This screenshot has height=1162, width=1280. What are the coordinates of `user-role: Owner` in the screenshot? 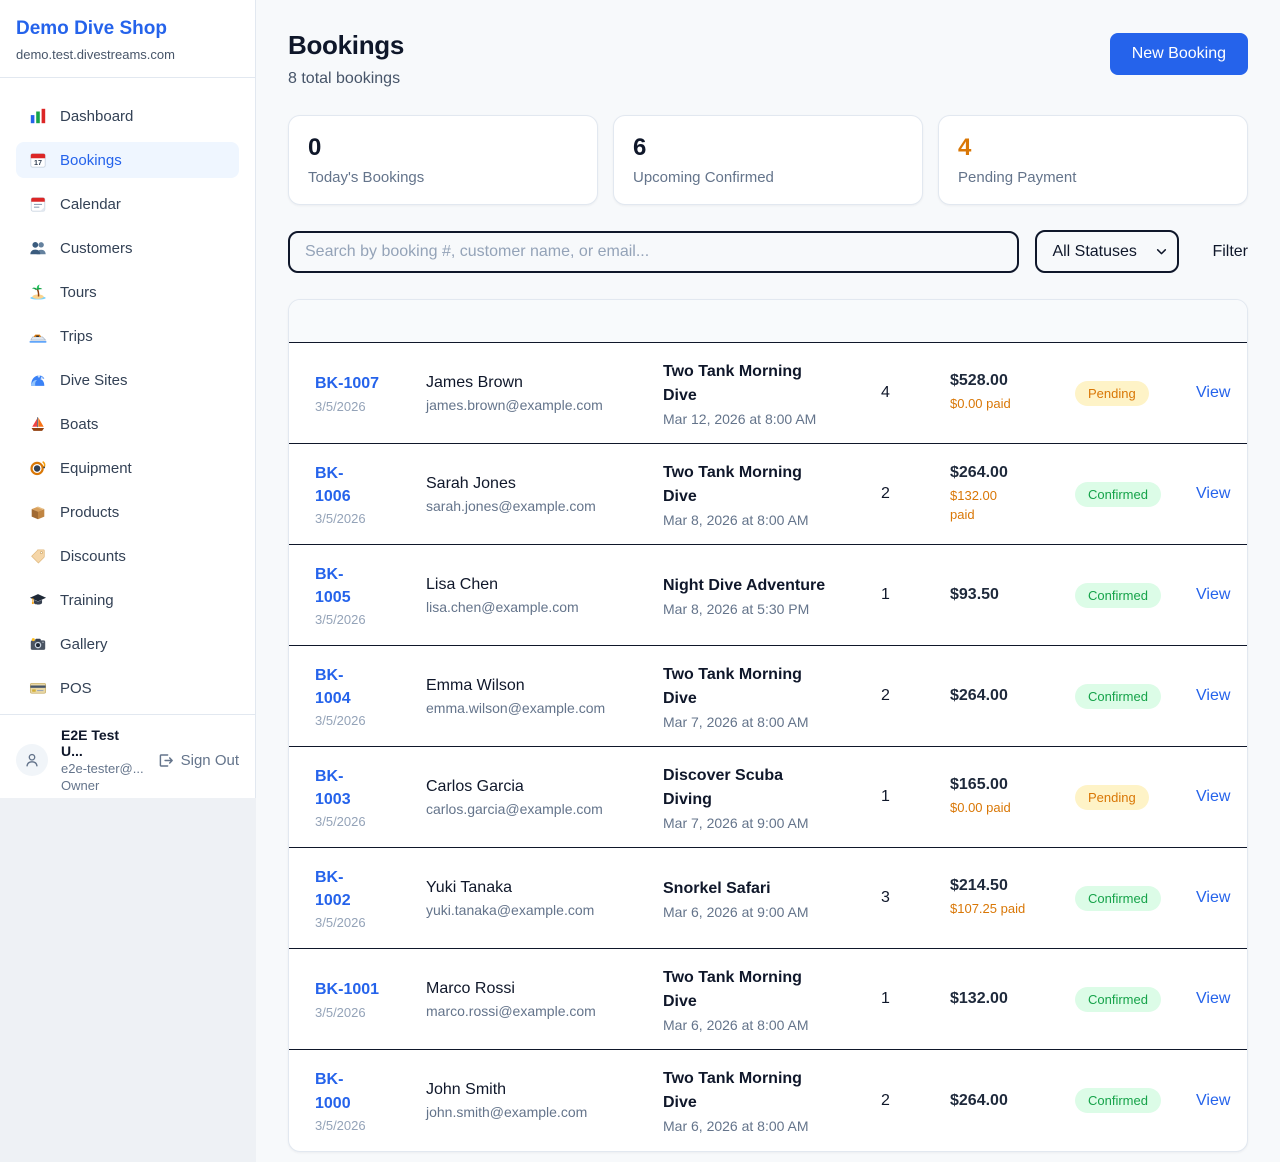 It's located at (80, 785).